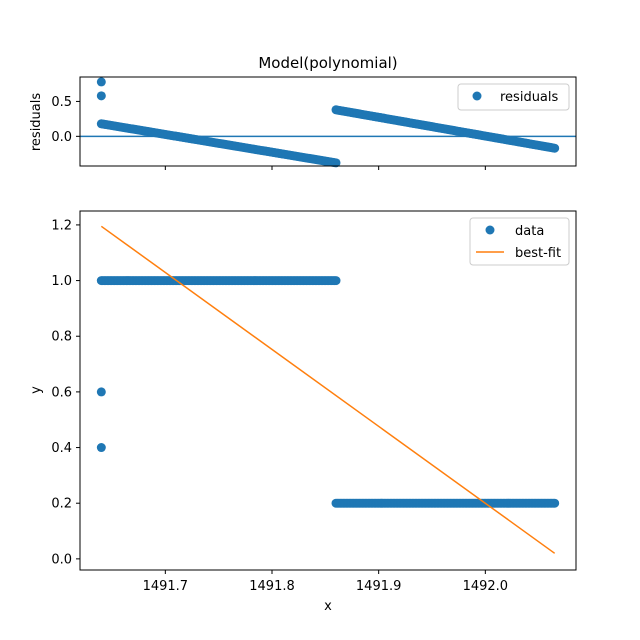 The image size is (640, 640). What do you see at coordinates (477, 96) in the screenshot?
I see `residuals-legend-marker` at bounding box center [477, 96].